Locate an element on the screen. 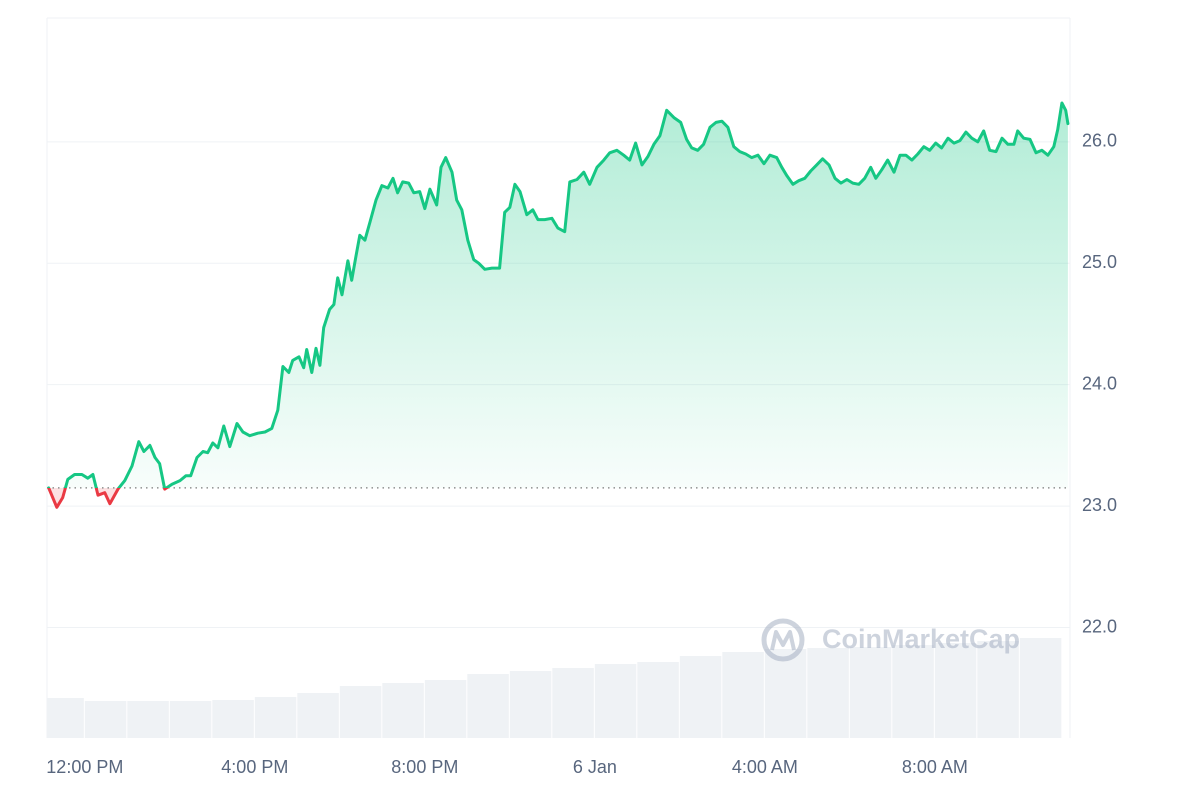 The image size is (1200, 800). y-tick-label: 22.0 is located at coordinates (1099, 626).